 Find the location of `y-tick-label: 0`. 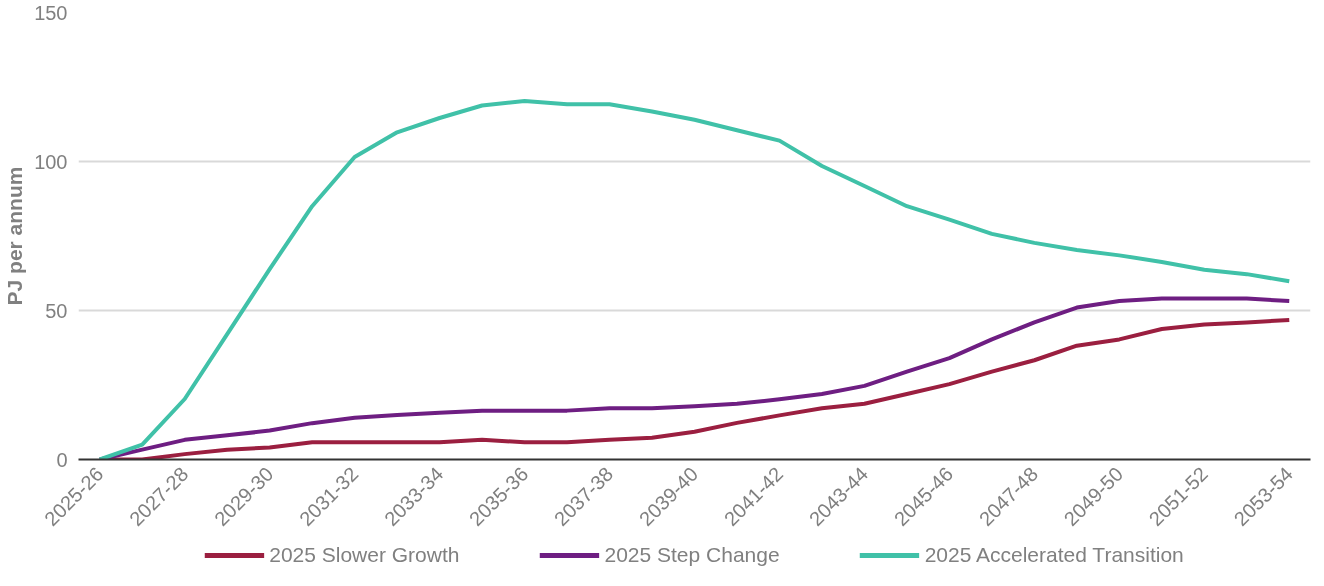

y-tick-label: 0 is located at coordinates (62, 459).